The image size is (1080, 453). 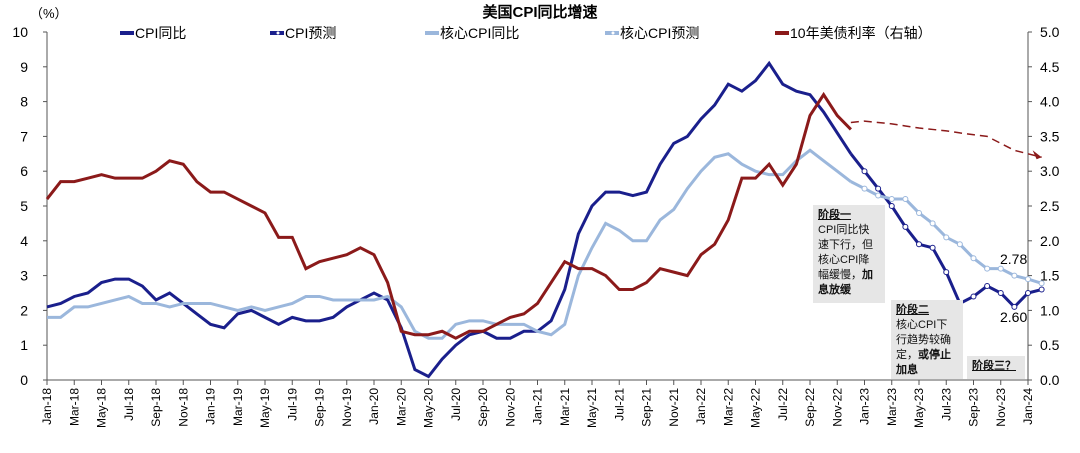 I want to click on y2-tick-label: 3.5, so click(x=1050, y=136).